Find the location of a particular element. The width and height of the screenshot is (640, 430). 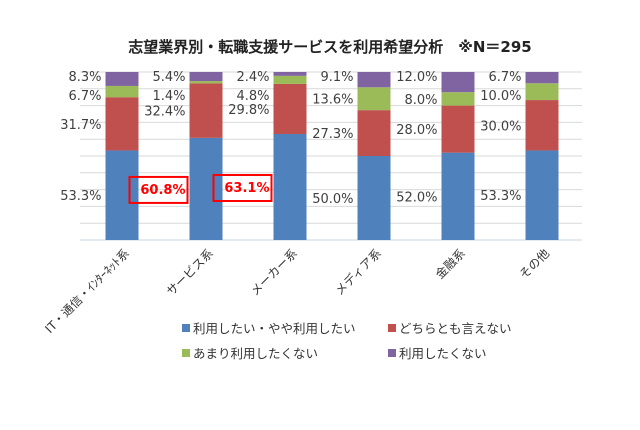

legend-label: あまり利用したくない is located at coordinates (255, 353).